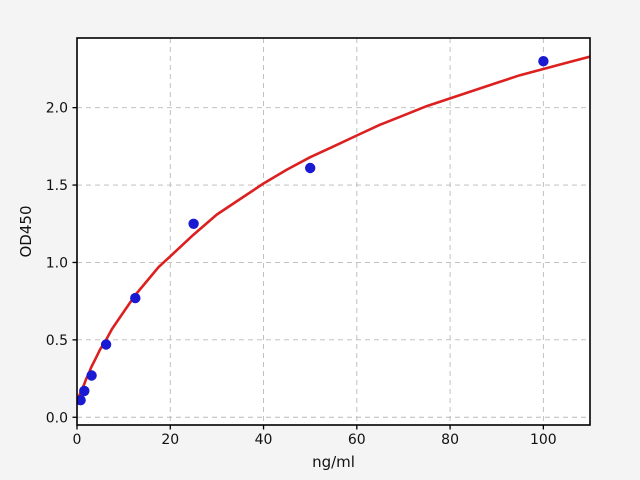  What do you see at coordinates (57, 109) in the screenshot?
I see `y-tick-label: 2.0` at bounding box center [57, 109].